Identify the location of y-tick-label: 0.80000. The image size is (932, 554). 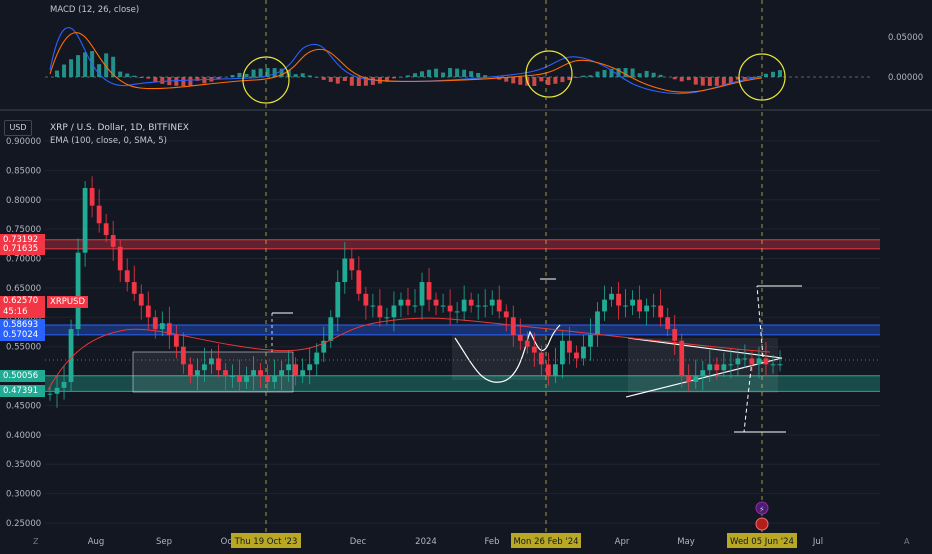
(23, 201).